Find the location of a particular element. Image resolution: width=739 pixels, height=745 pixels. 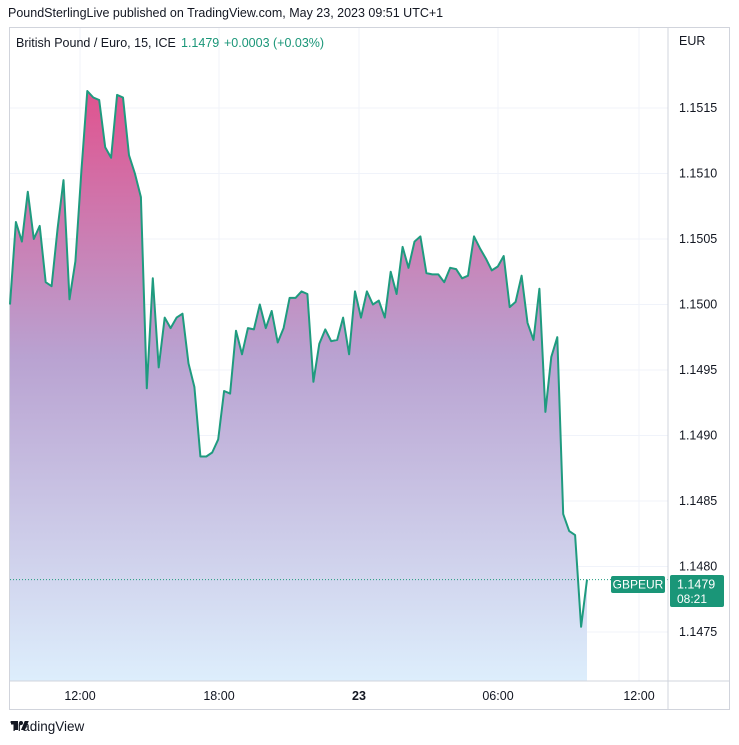

legend-change: +0.0003 (+0.03%) is located at coordinates (274, 43).